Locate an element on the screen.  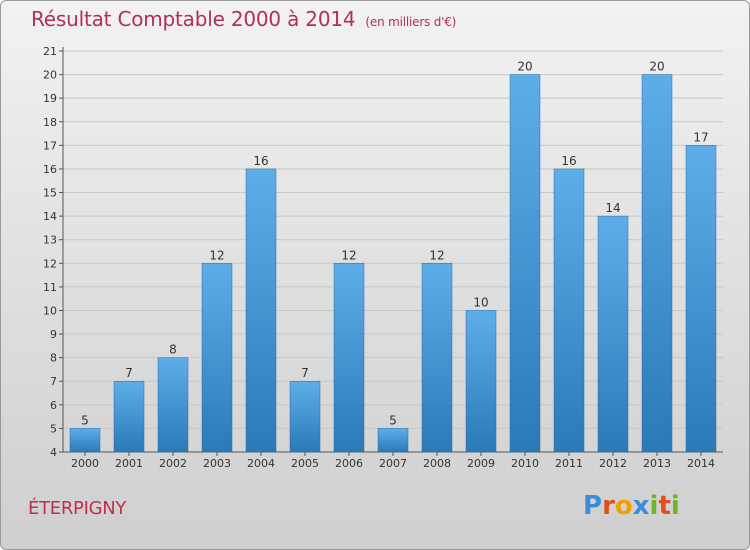
x-tick-label-2005: 2005 is located at coordinates (305, 463).